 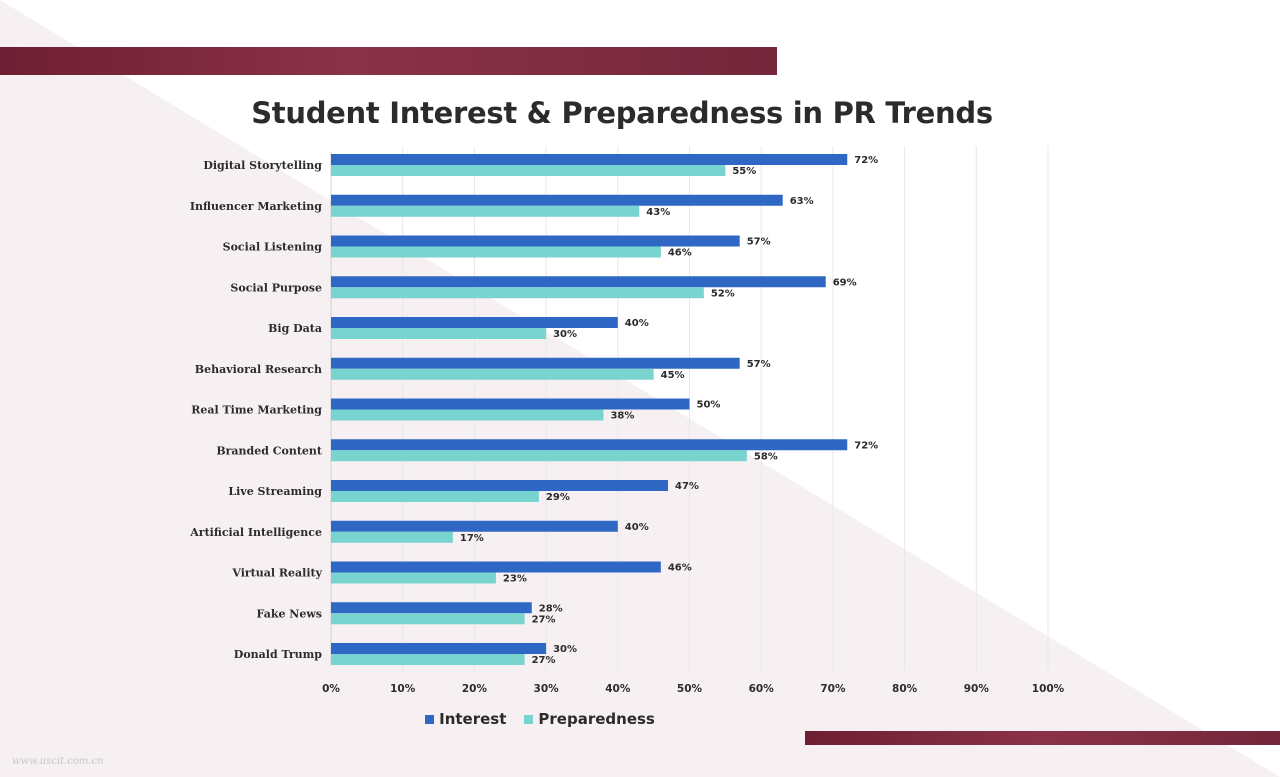 What do you see at coordinates (618, 689) in the screenshot?
I see `x-tick-label: 40%` at bounding box center [618, 689].